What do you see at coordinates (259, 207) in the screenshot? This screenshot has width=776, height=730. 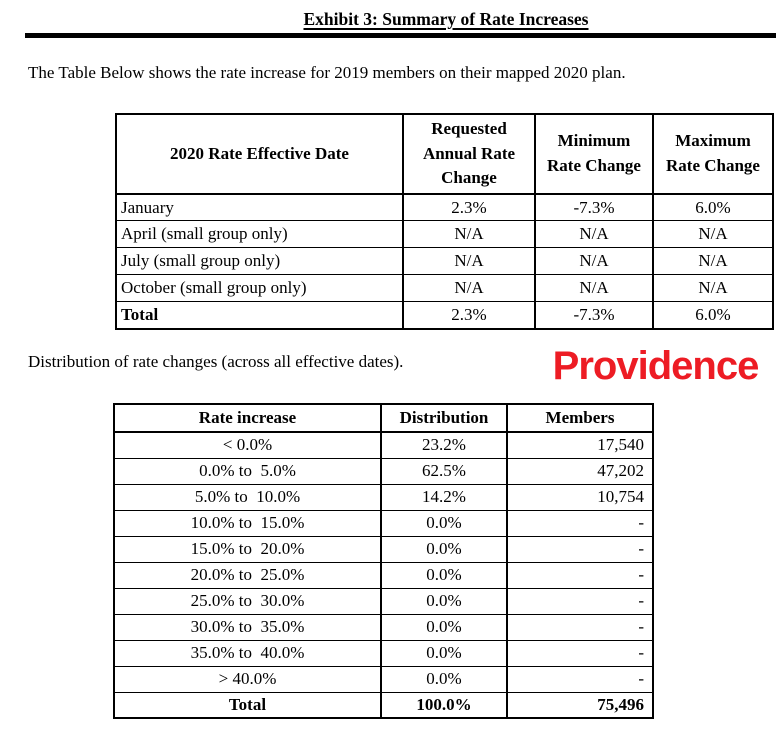 I see `row-label: January` at bounding box center [259, 207].